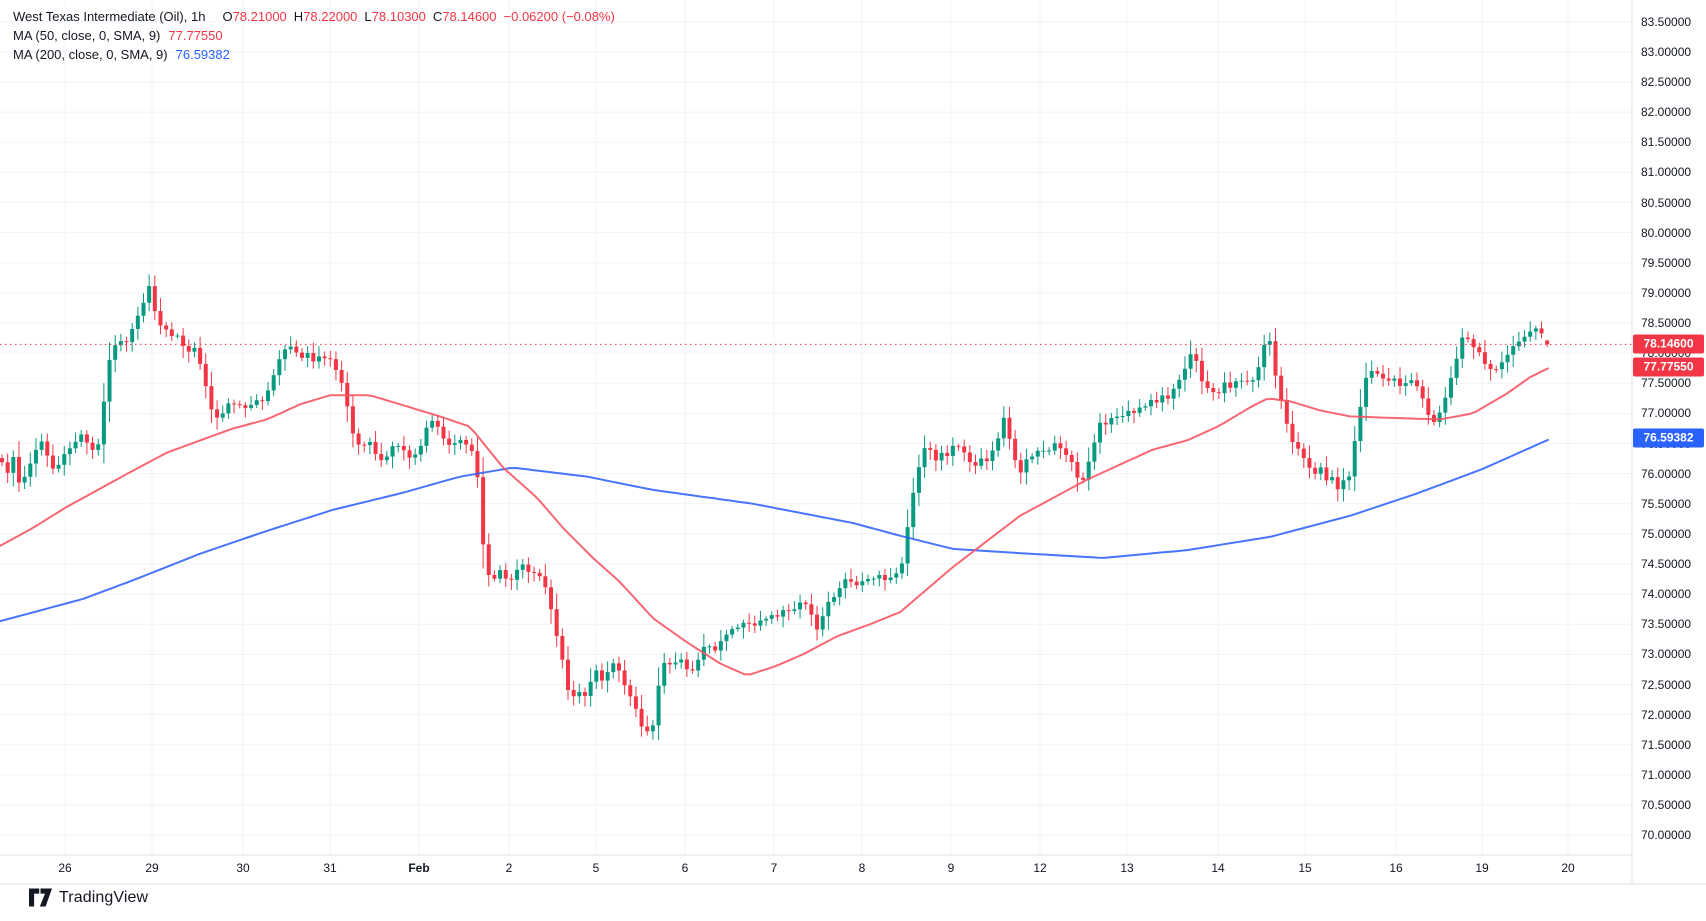  I want to click on price-tick-label: 73.50000, so click(1666, 624).